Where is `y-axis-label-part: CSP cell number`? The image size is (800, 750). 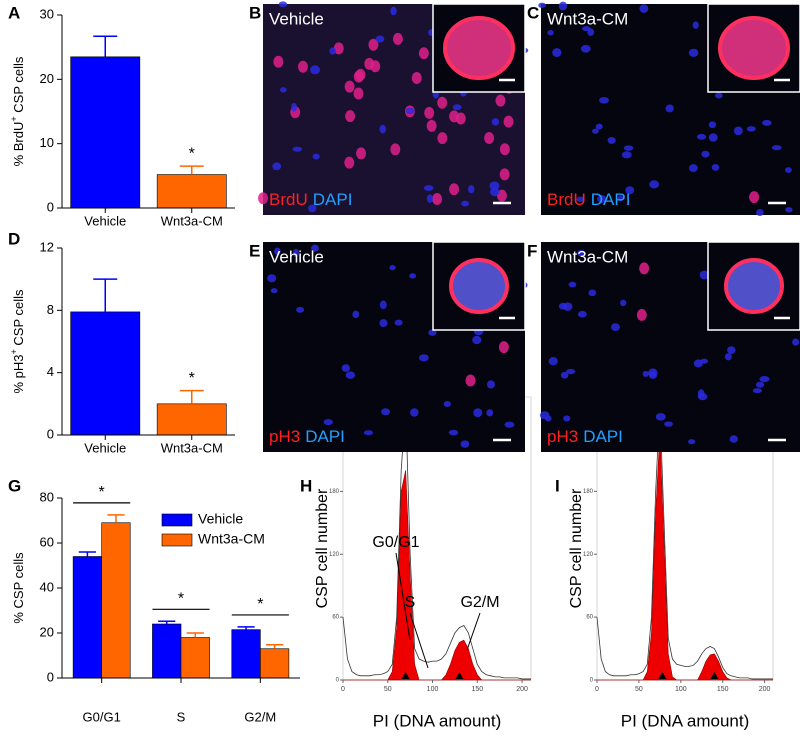 y-axis-label-part: CSP cell number is located at coordinates (322, 548).